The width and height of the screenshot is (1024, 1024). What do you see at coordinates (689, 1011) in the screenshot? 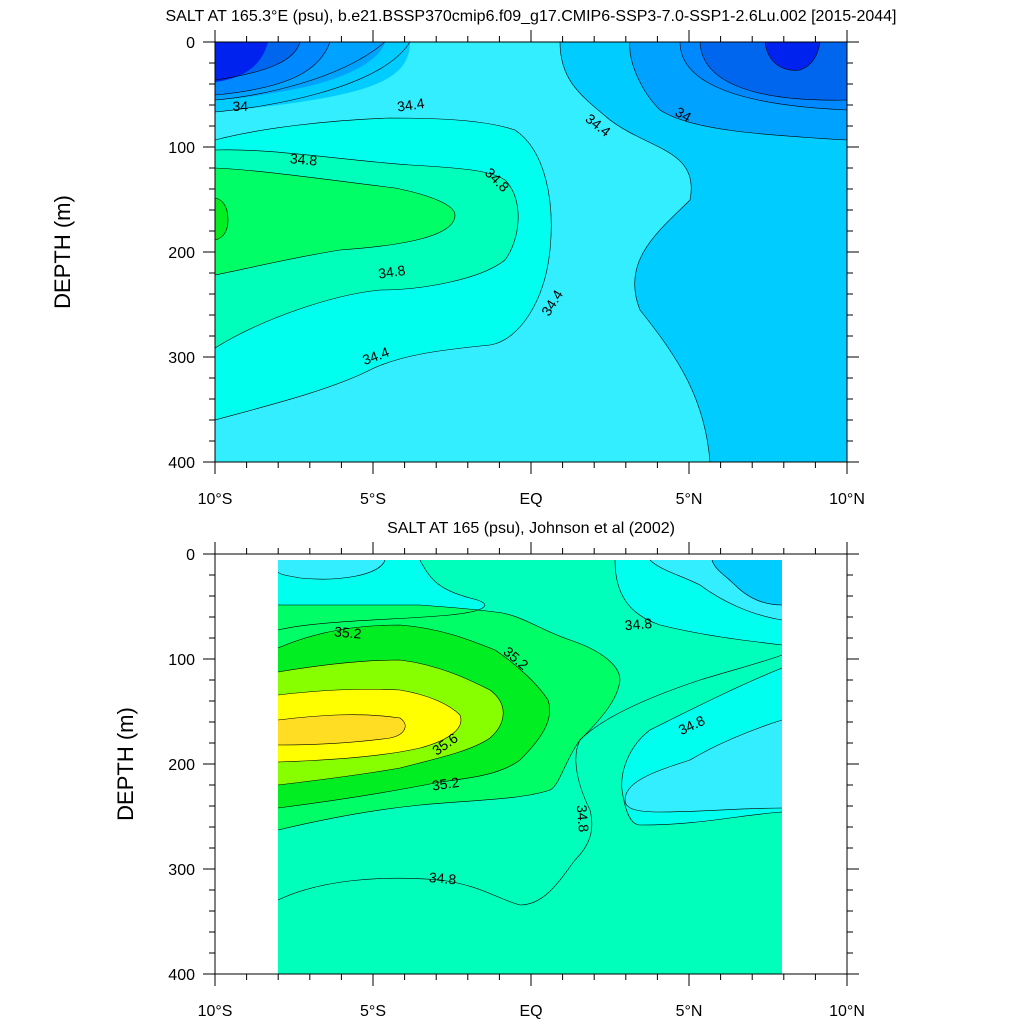
I see `p2-x-tick-label-5n: 5°N` at bounding box center [689, 1011].